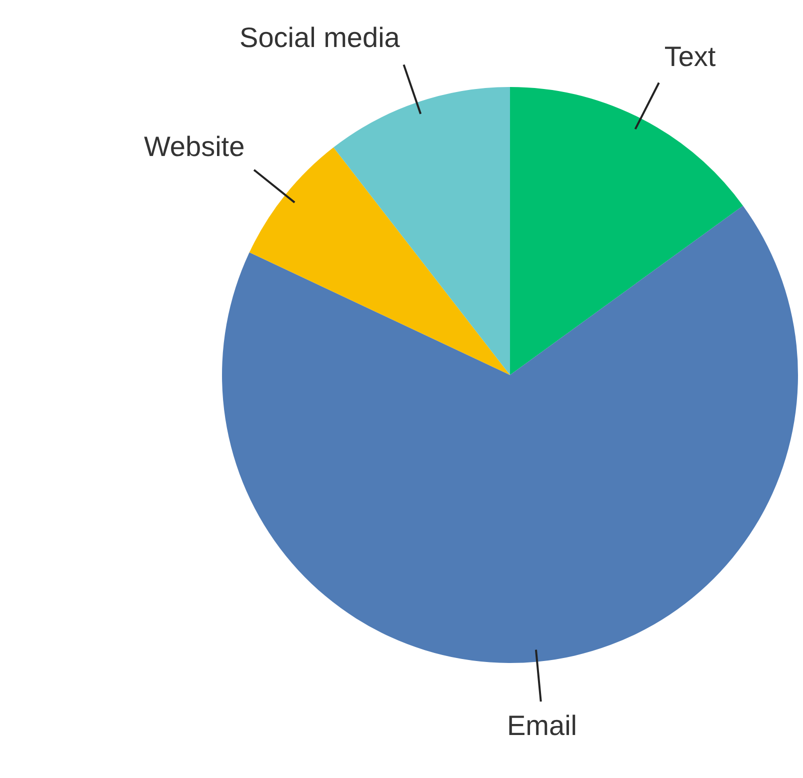 The image size is (803, 778). What do you see at coordinates (194, 146) in the screenshot?
I see `slice-label: Website` at bounding box center [194, 146].